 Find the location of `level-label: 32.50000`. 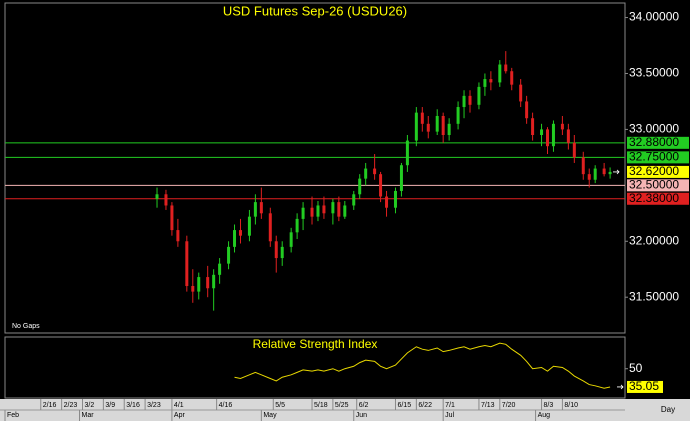

level-label: 32.50000 is located at coordinates (654, 185).